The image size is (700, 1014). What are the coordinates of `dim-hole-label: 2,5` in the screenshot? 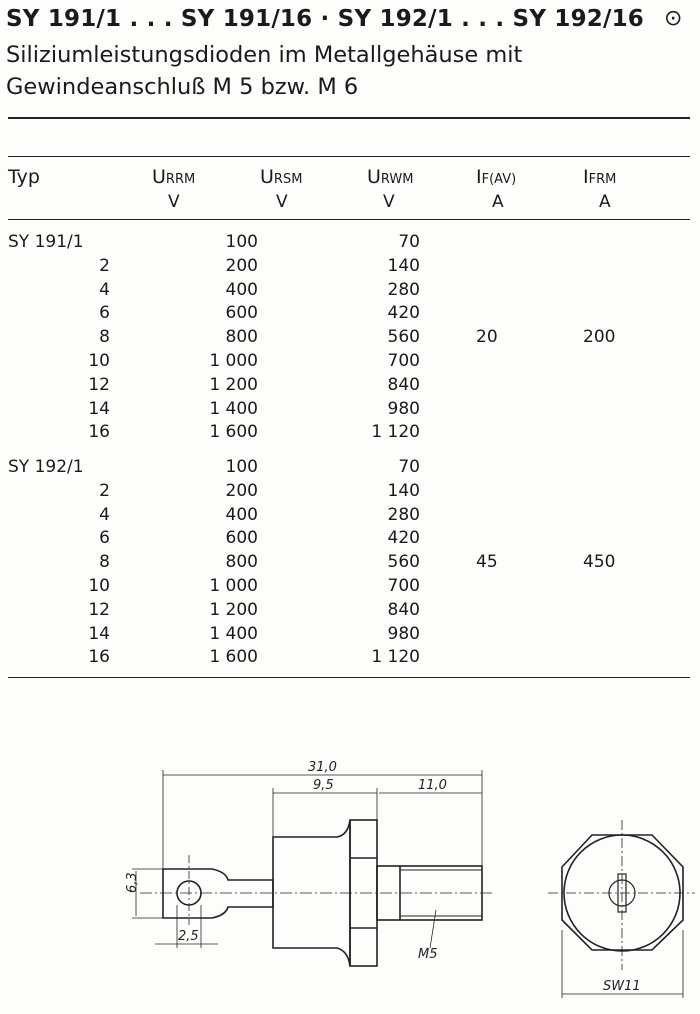 It's located at (188, 936).